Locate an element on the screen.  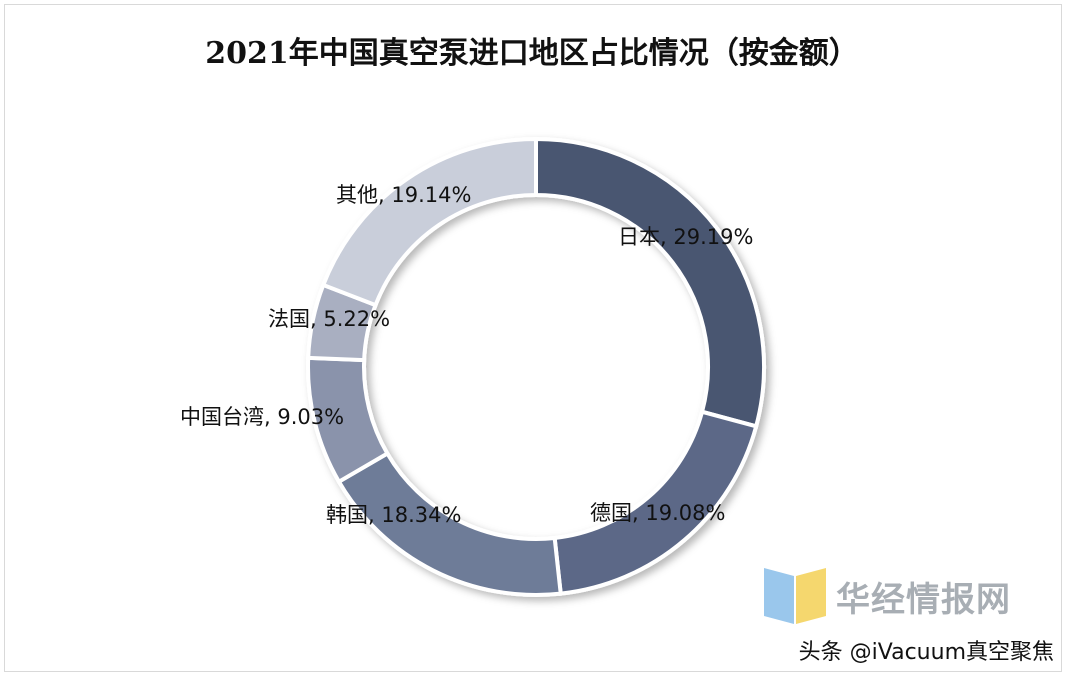
slice-label-4: 中国台湾, 9.03% is located at coordinates (262, 417).